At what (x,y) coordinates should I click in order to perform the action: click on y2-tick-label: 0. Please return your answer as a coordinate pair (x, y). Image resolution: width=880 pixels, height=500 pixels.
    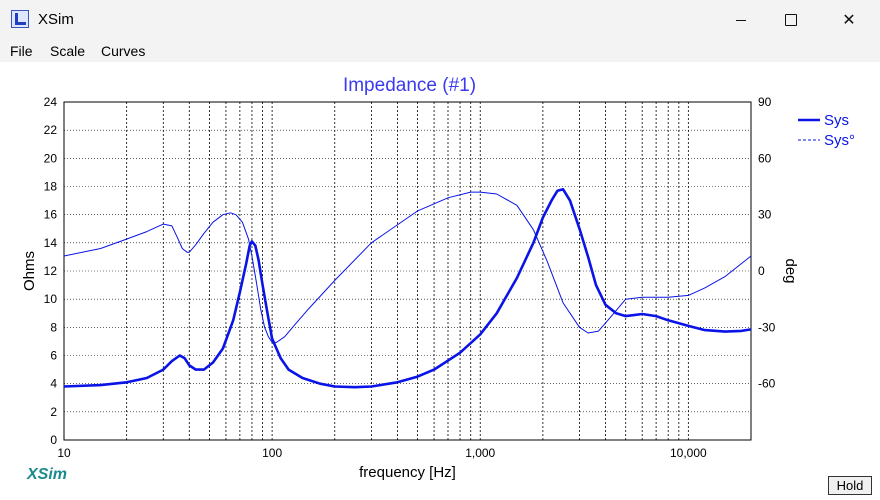
    Looking at the image, I should click on (761, 271).